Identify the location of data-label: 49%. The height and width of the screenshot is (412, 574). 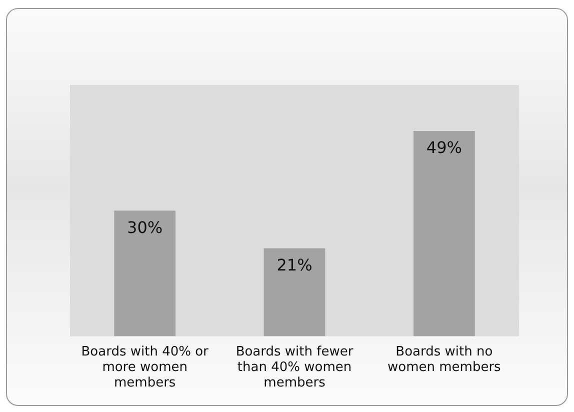
(444, 148).